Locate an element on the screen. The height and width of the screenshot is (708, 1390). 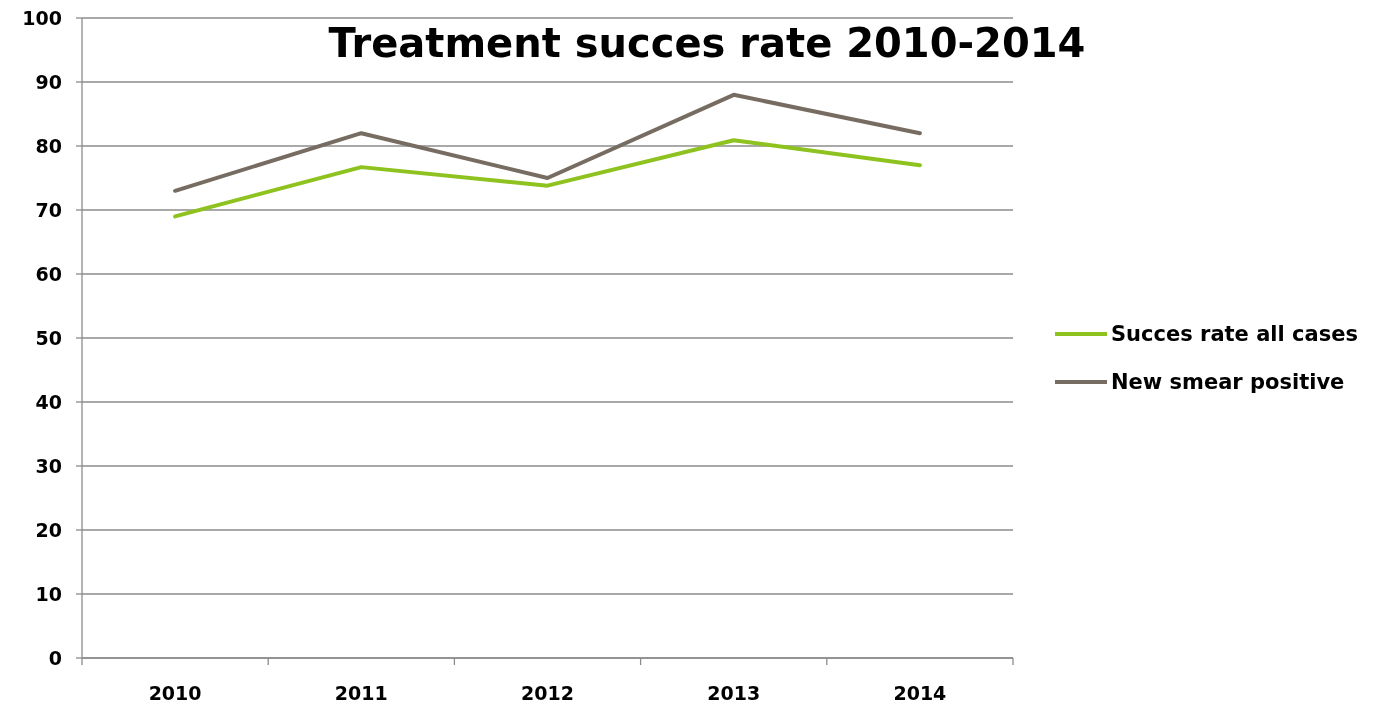
y-tick-label: 30 is located at coordinates (48, 465).